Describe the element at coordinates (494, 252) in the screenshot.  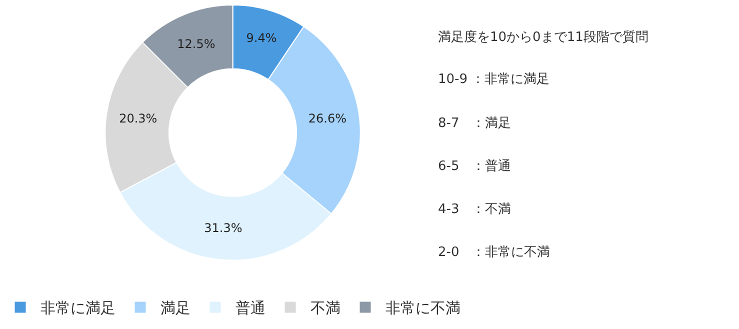
I see `text: 2-0 ：非常に不満` at that location.